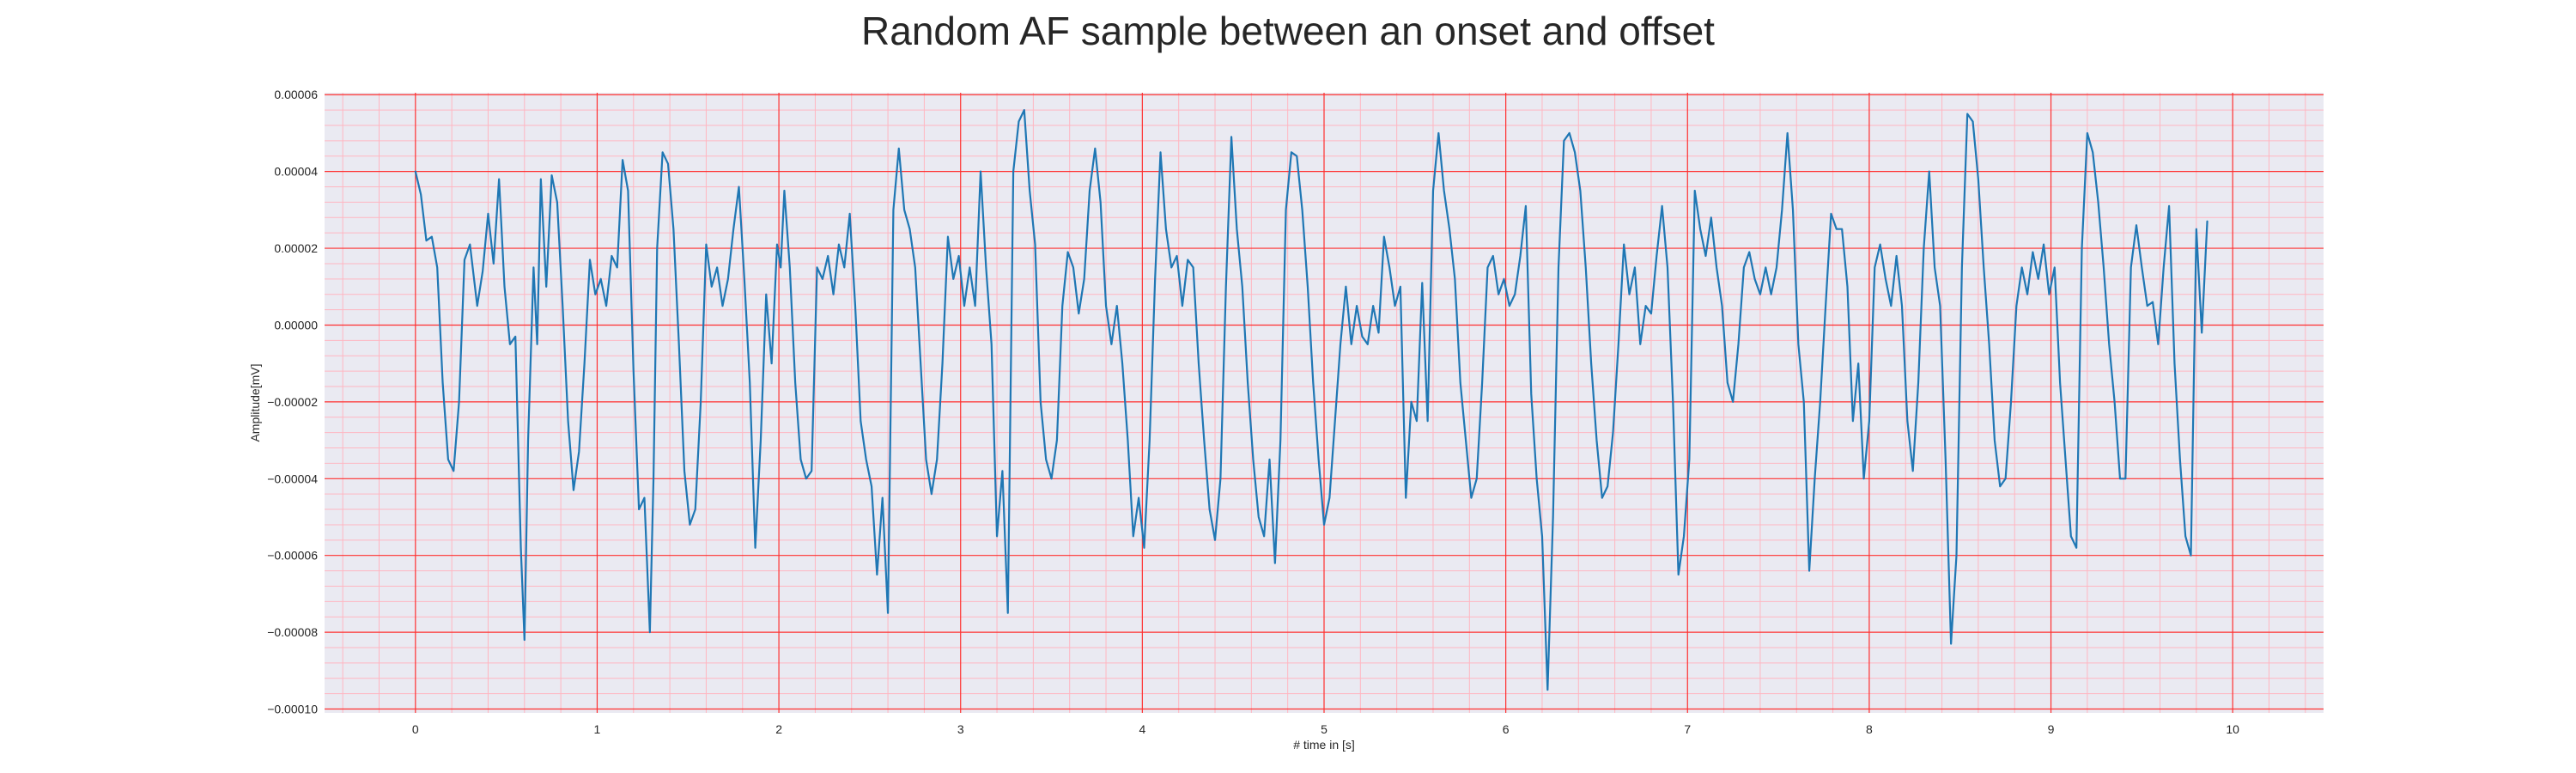 Image resolution: width=2576 pixels, height=773 pixels. I want to click on x-tick-label: 2, so click(779, 729).